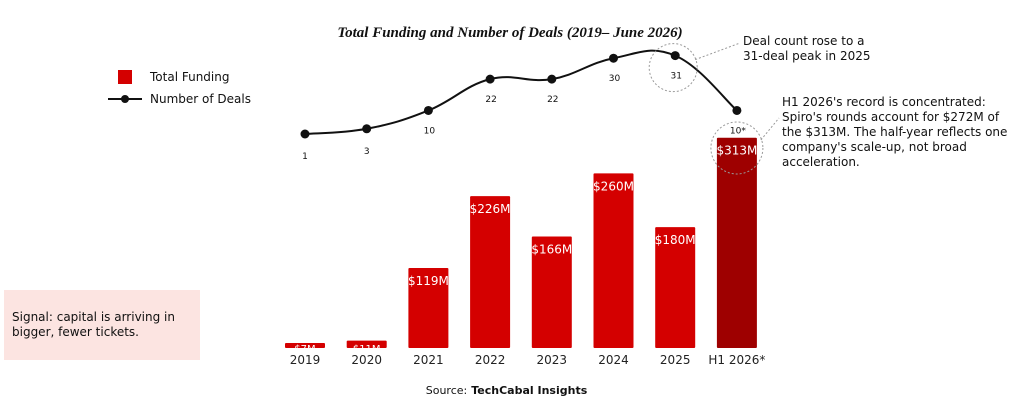  Describe the element at coordinates (305, 360) in the screenshot. I see `x-tick-label: 2019` at that location.